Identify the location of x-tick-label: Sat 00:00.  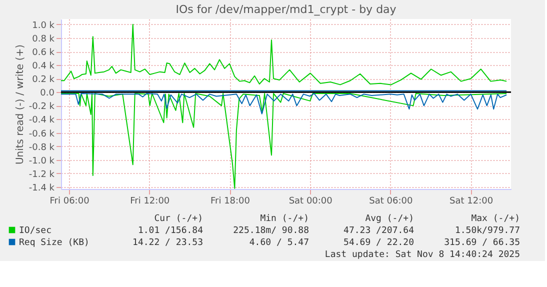
(310, 201).